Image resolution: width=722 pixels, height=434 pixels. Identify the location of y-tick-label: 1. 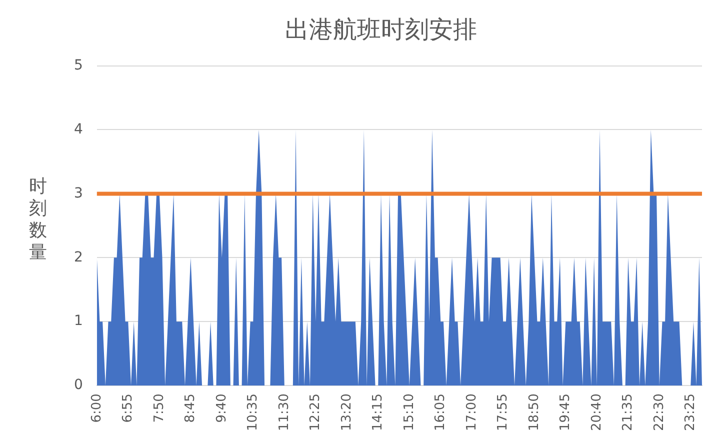
(78, 321).